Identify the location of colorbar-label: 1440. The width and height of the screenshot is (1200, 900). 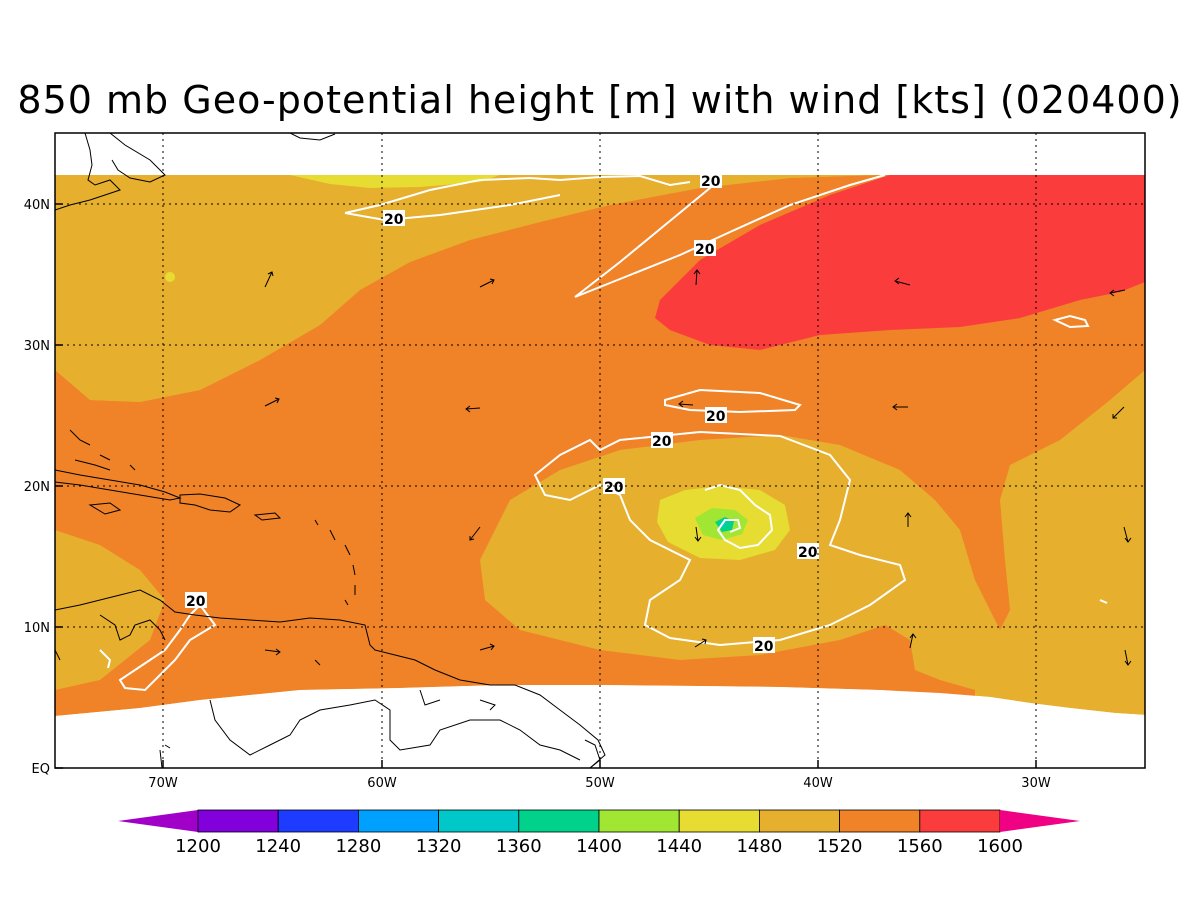
(679, 846).